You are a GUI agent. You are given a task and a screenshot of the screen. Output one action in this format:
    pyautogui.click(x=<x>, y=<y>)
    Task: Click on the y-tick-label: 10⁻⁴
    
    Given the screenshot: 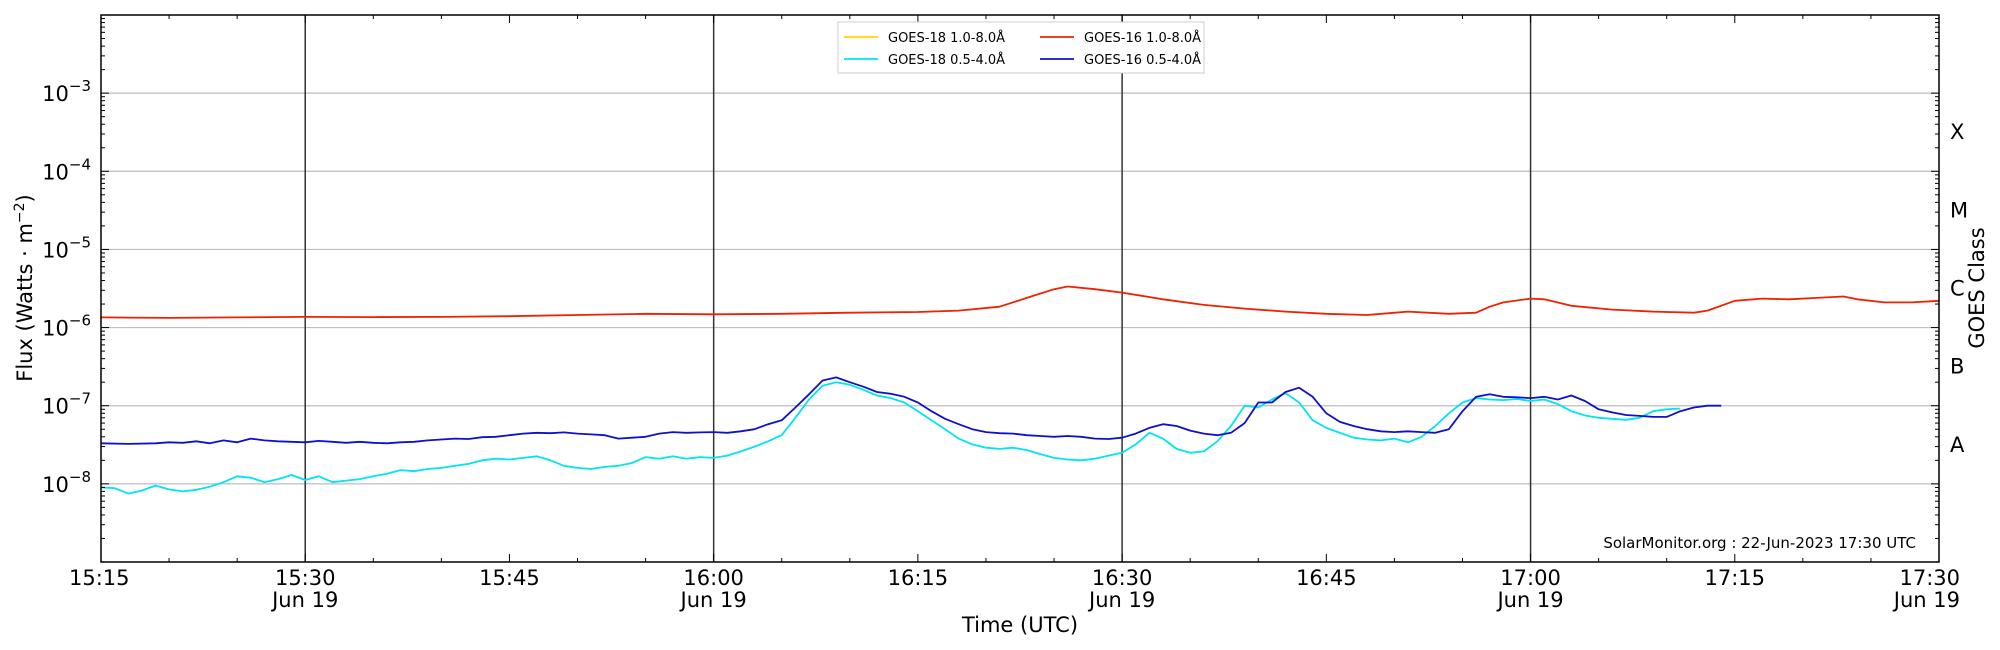 What is the action you would take?
    pyautogui.click(x=66, y=169)
    